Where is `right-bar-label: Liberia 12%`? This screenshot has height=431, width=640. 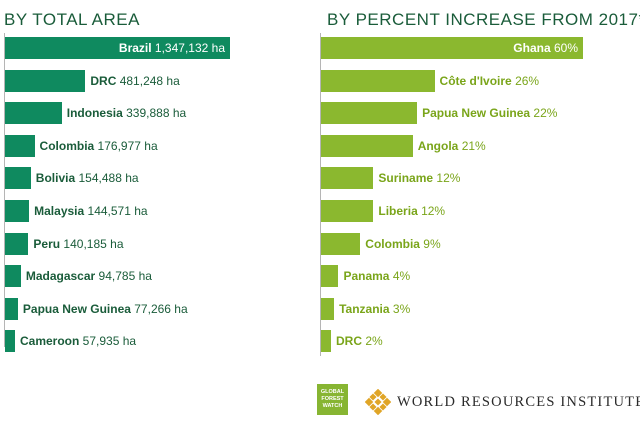 right-bar-label: Liberia 12% is located at coordinates (411, 211).